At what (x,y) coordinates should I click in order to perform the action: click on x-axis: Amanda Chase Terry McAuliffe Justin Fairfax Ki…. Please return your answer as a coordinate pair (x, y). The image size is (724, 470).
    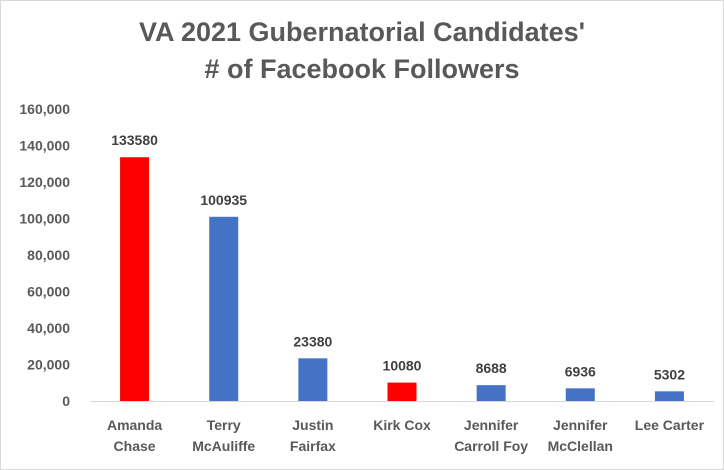
    Looking at the image, I should click on (406, 435).